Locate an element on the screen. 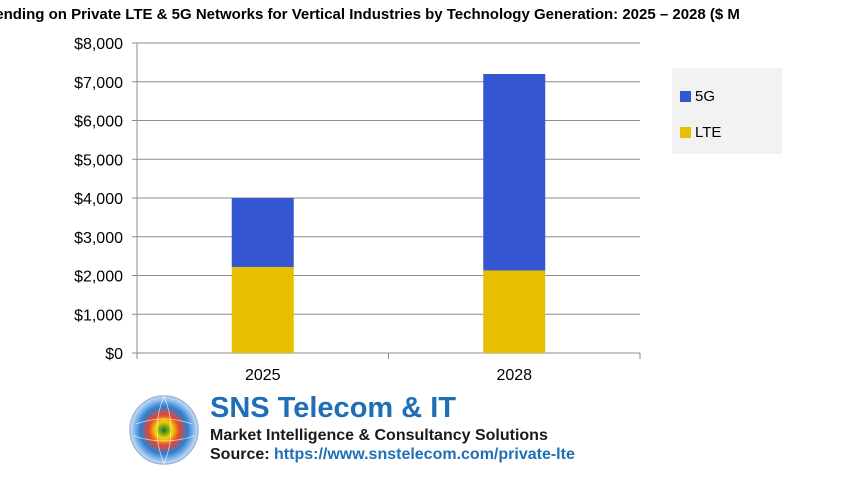  legend-label-5g: 5G is located at coordinates (705, 96).